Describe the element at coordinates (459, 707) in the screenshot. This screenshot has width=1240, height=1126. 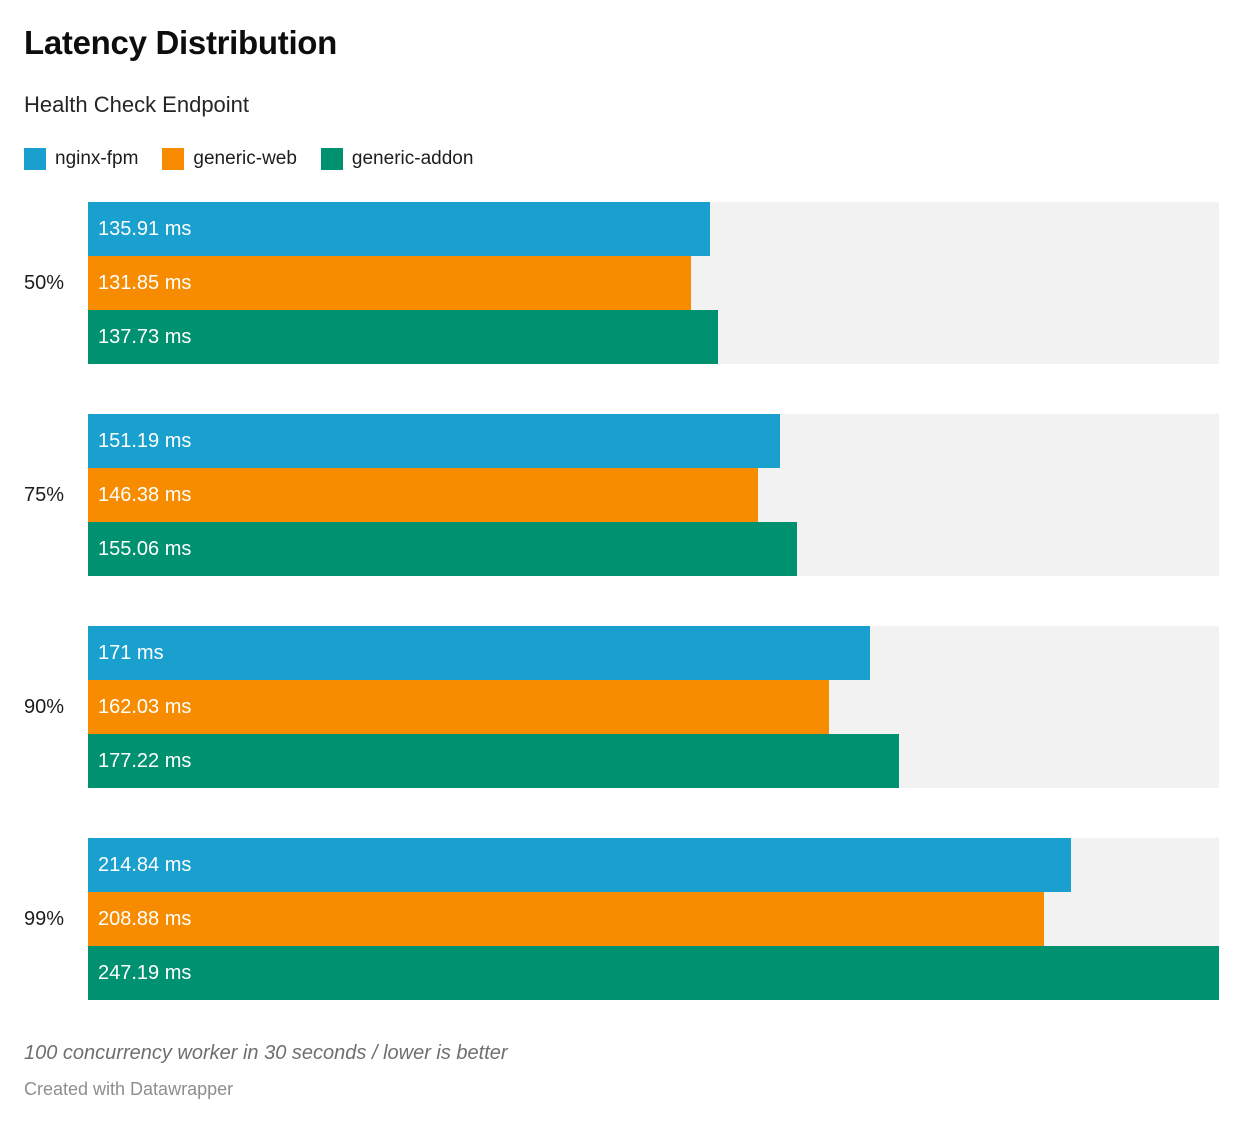
I see `bar-generic-web: 162.03 ms` at that location.